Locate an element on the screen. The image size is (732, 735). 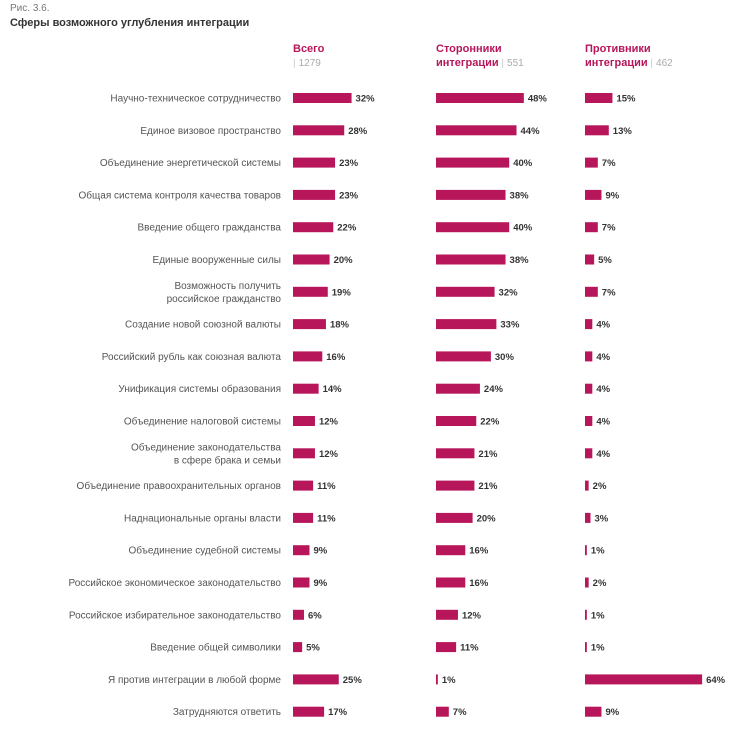
bar-value-label: 3% is located at coordinates (601, 518).